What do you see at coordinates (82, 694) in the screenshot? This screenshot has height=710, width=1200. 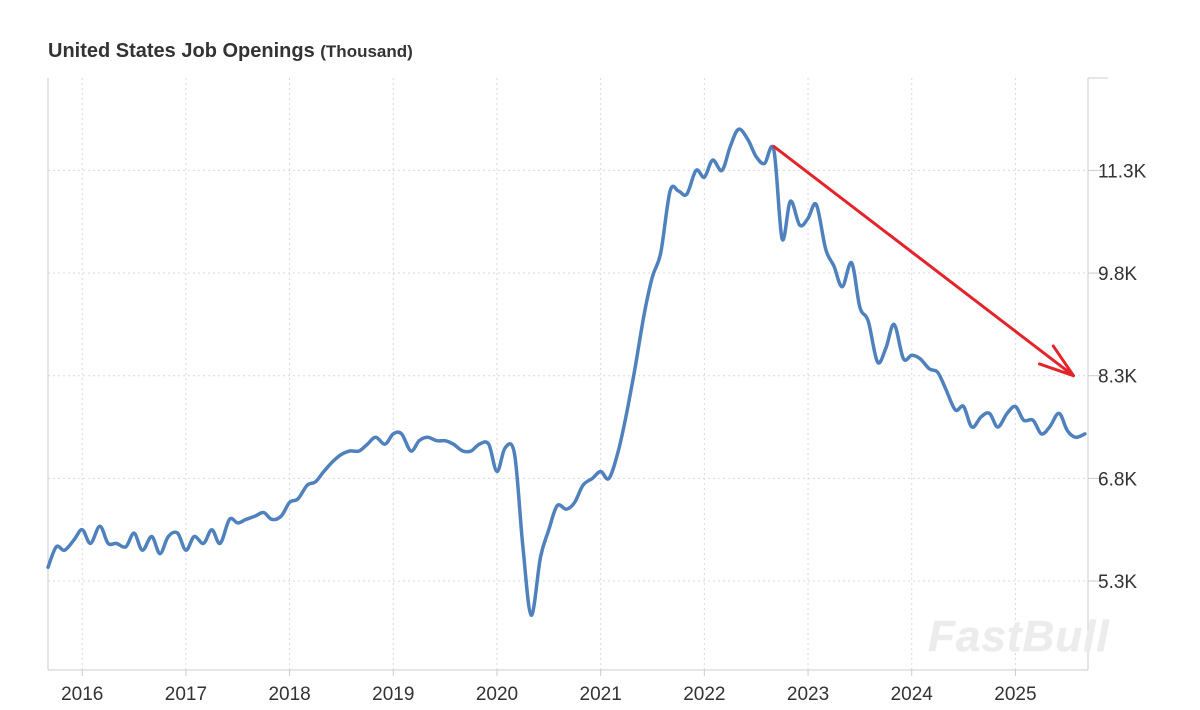 I see `x-tick-label: 2016` at bounding box center [82, 694].